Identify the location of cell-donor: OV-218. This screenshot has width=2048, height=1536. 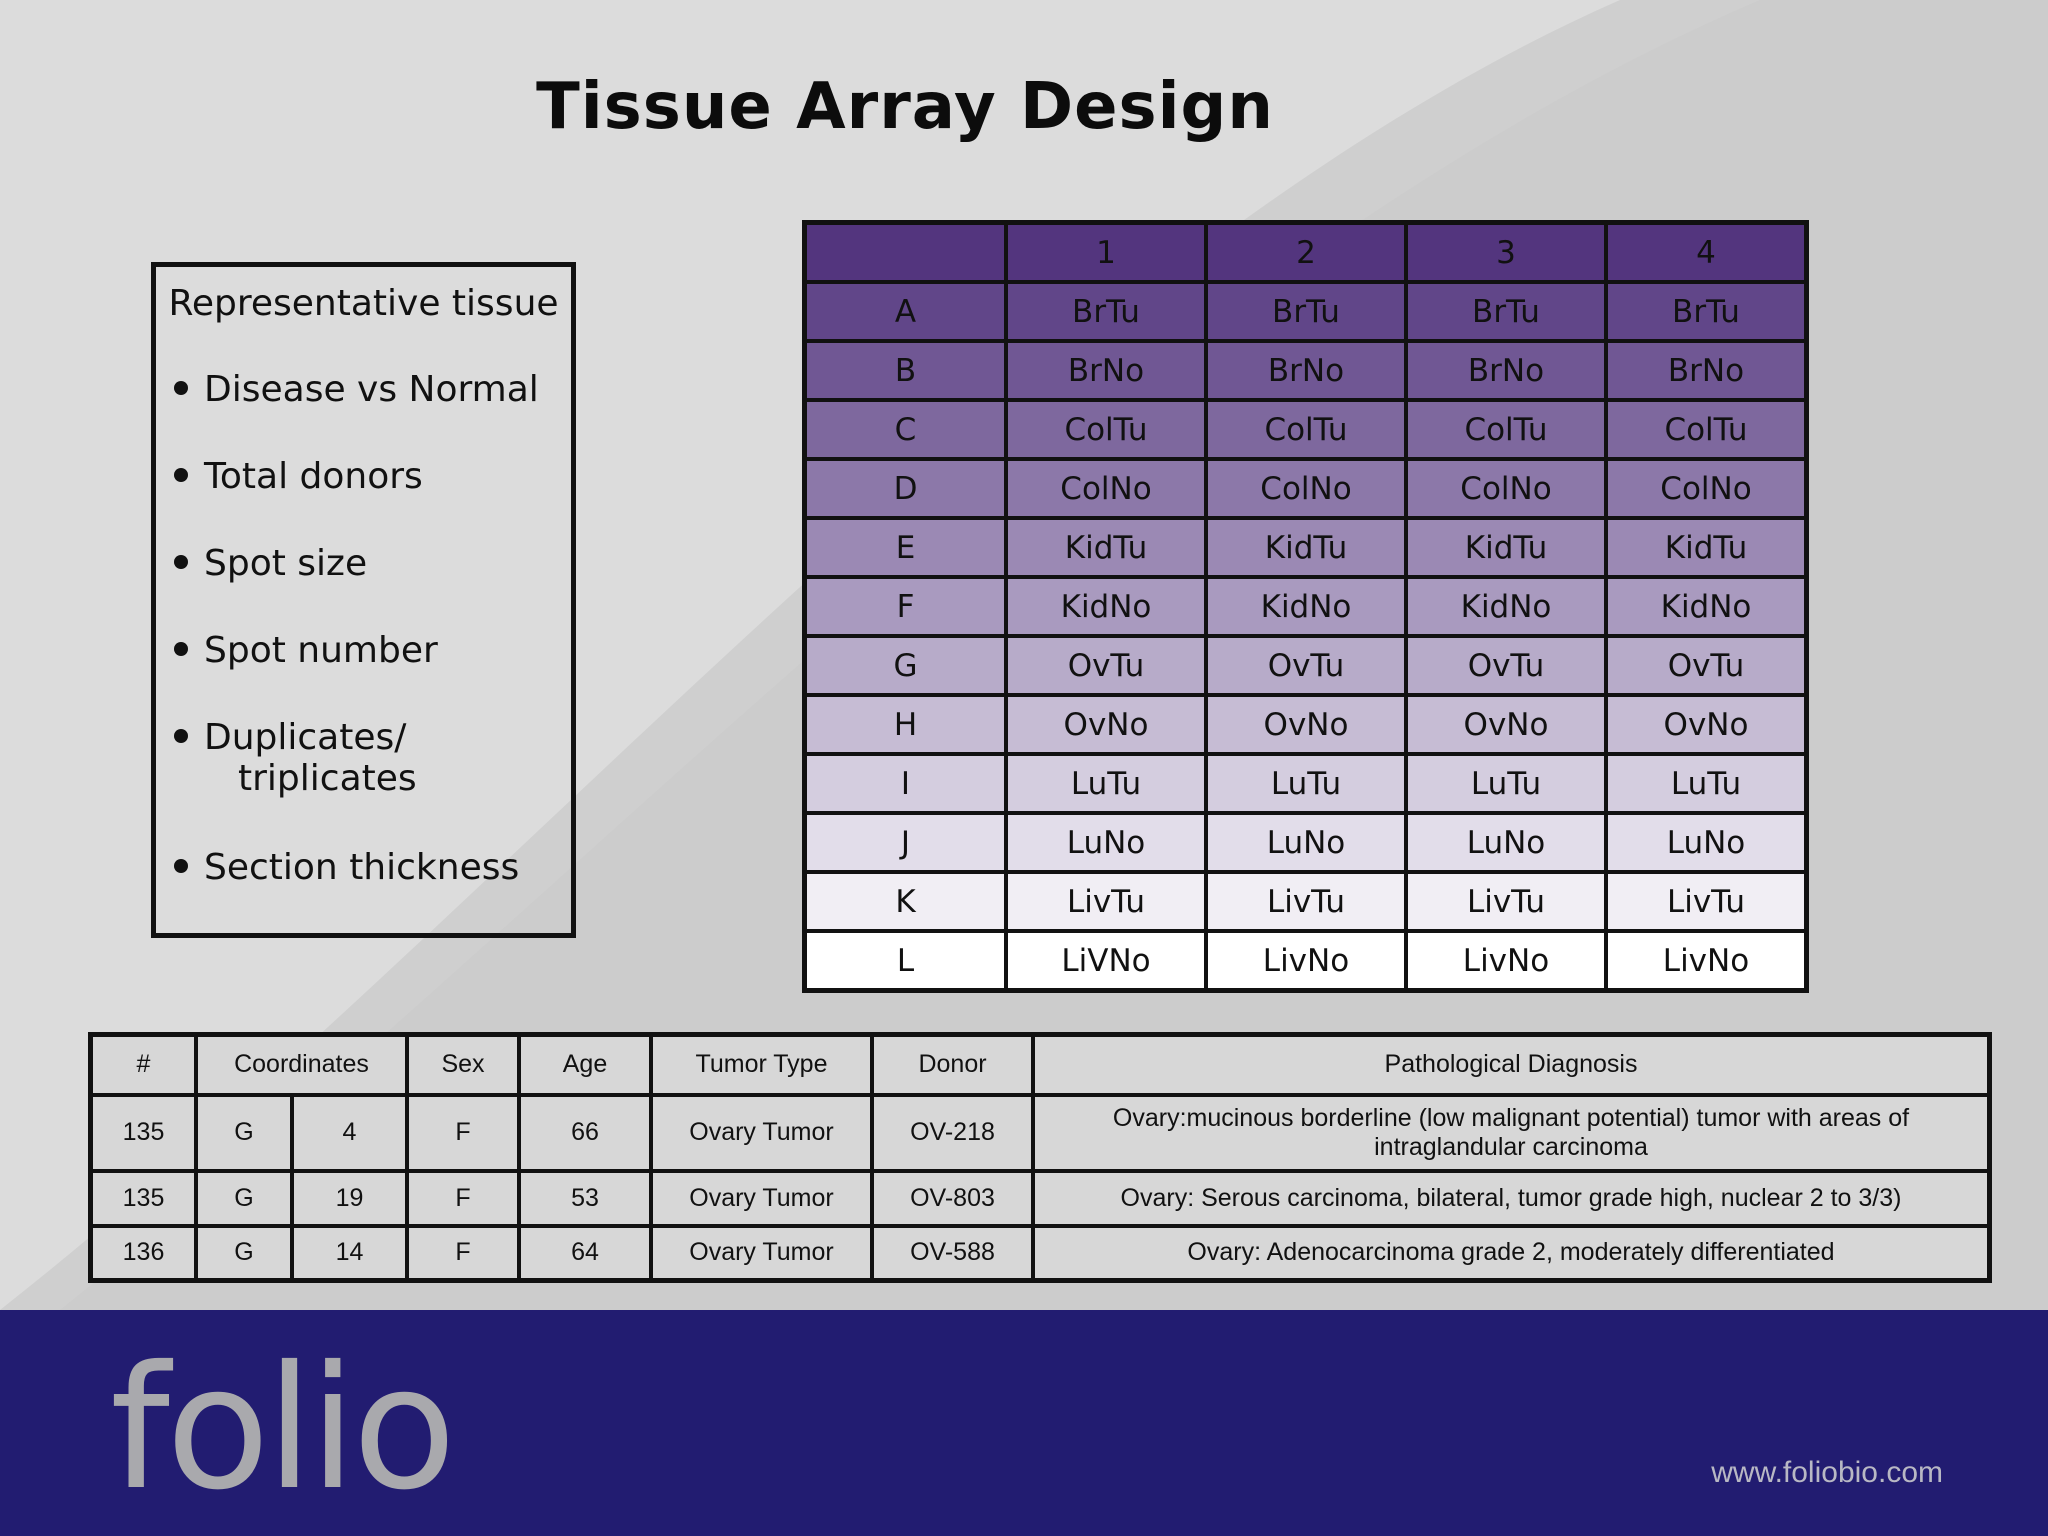
(952, 1132).